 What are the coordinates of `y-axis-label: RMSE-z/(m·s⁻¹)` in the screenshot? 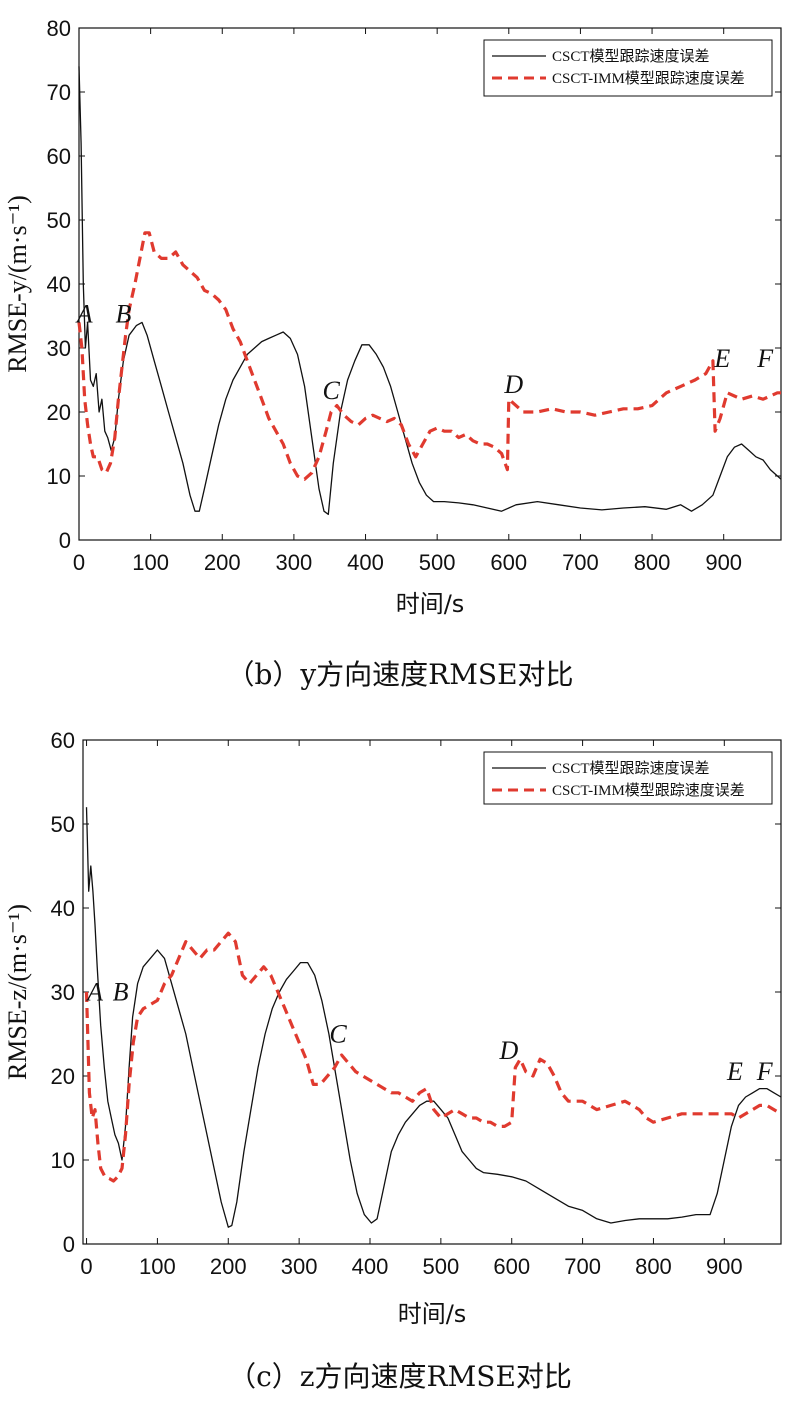 It's located at (17, 992).